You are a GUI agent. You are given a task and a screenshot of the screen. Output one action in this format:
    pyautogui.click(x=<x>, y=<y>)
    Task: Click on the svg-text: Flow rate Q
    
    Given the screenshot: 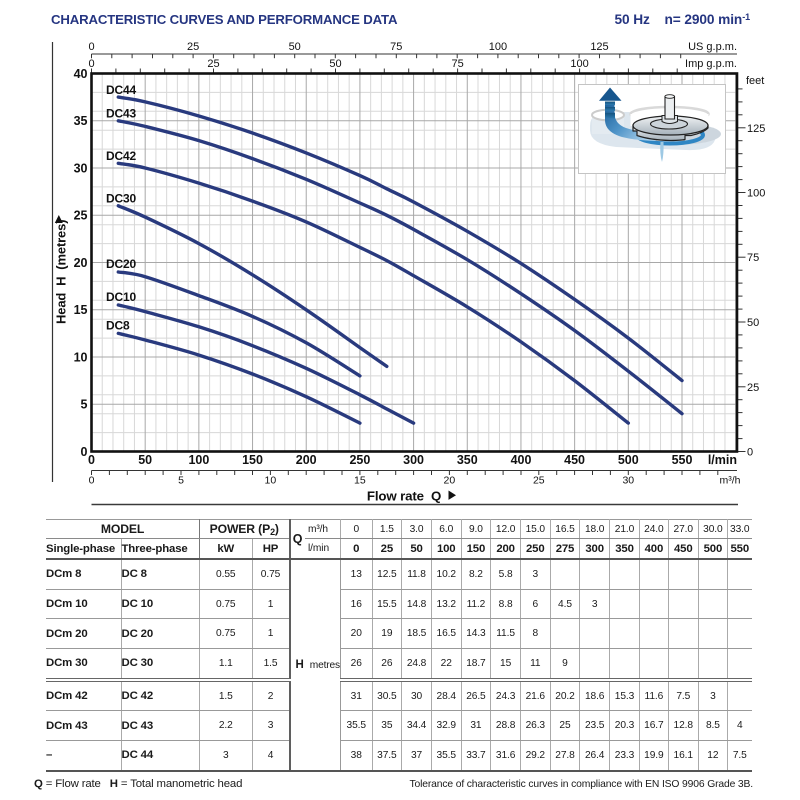 What is the action you would take?
    pyautogui.click(x=404, y=496)
    